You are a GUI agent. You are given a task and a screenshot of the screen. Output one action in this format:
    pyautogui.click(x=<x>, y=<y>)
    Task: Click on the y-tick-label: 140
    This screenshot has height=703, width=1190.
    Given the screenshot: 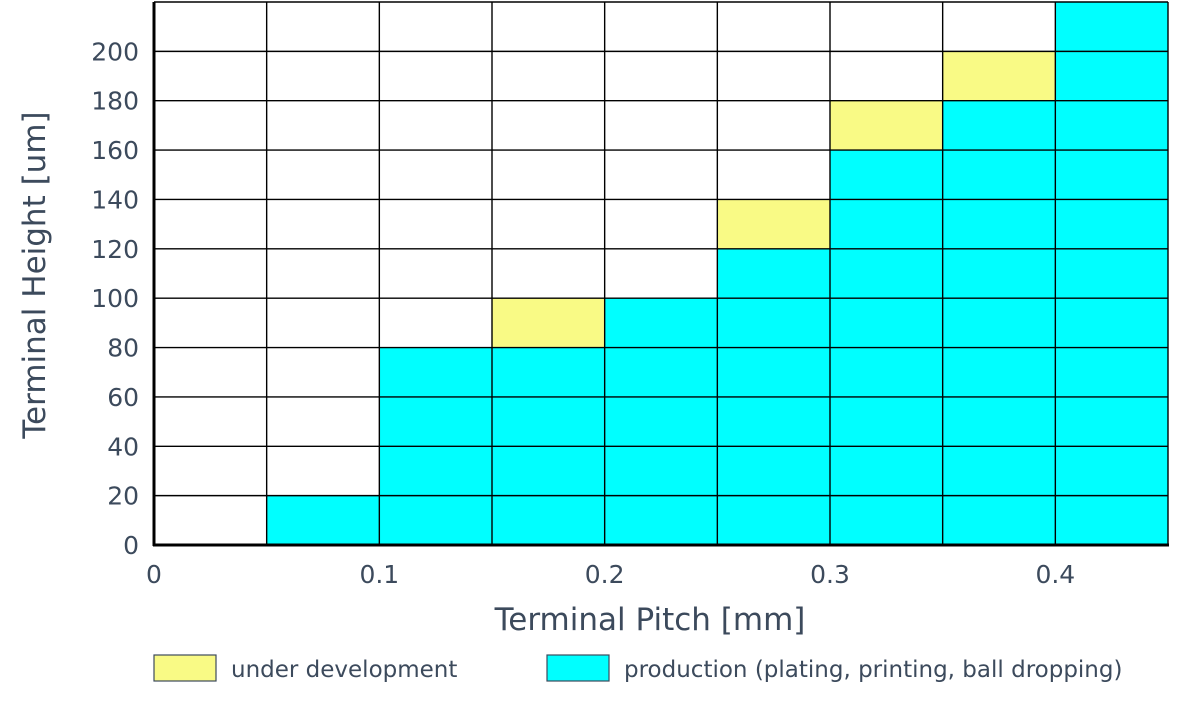 What is the action you would take?
    pyautogui.click(x=115, y=199)
    